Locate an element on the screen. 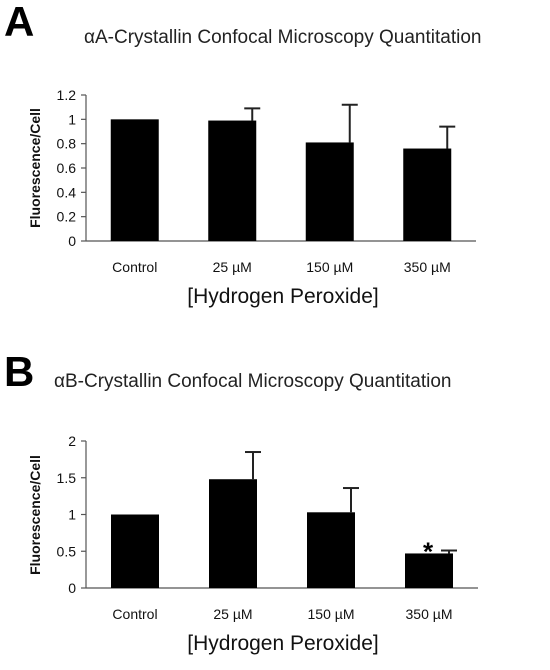 The height and width of the screenshot is (670, 550). panel-b-ylabel: Fluorescence/Cell is located at coordinates (35, 515).